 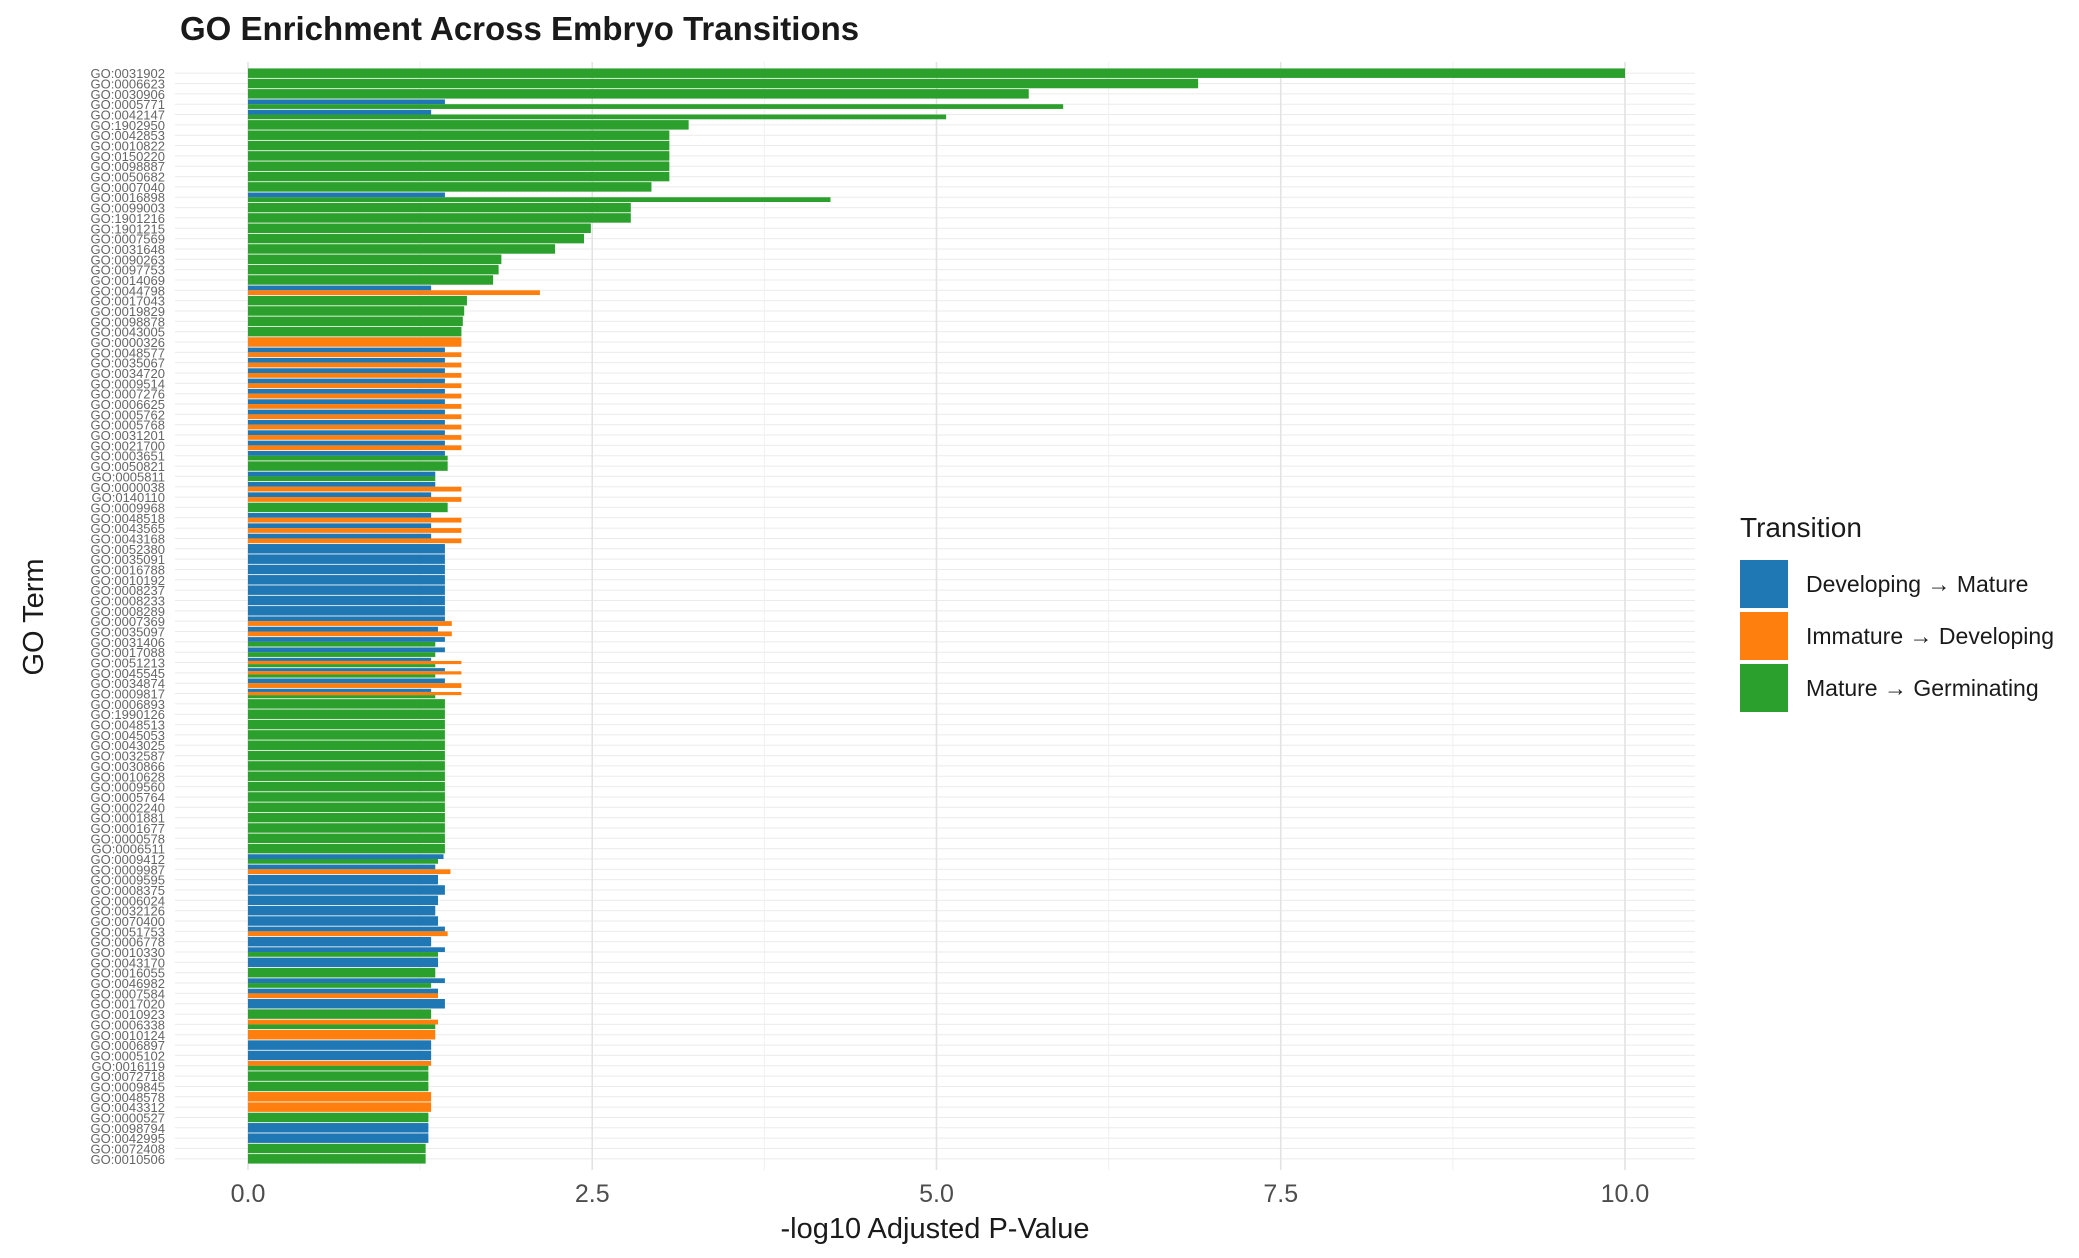 What do you see at coordinates (128, 177) in the screenshot?
I see `y-tick-label: GO:0050682` at bounding box center [128, 177].